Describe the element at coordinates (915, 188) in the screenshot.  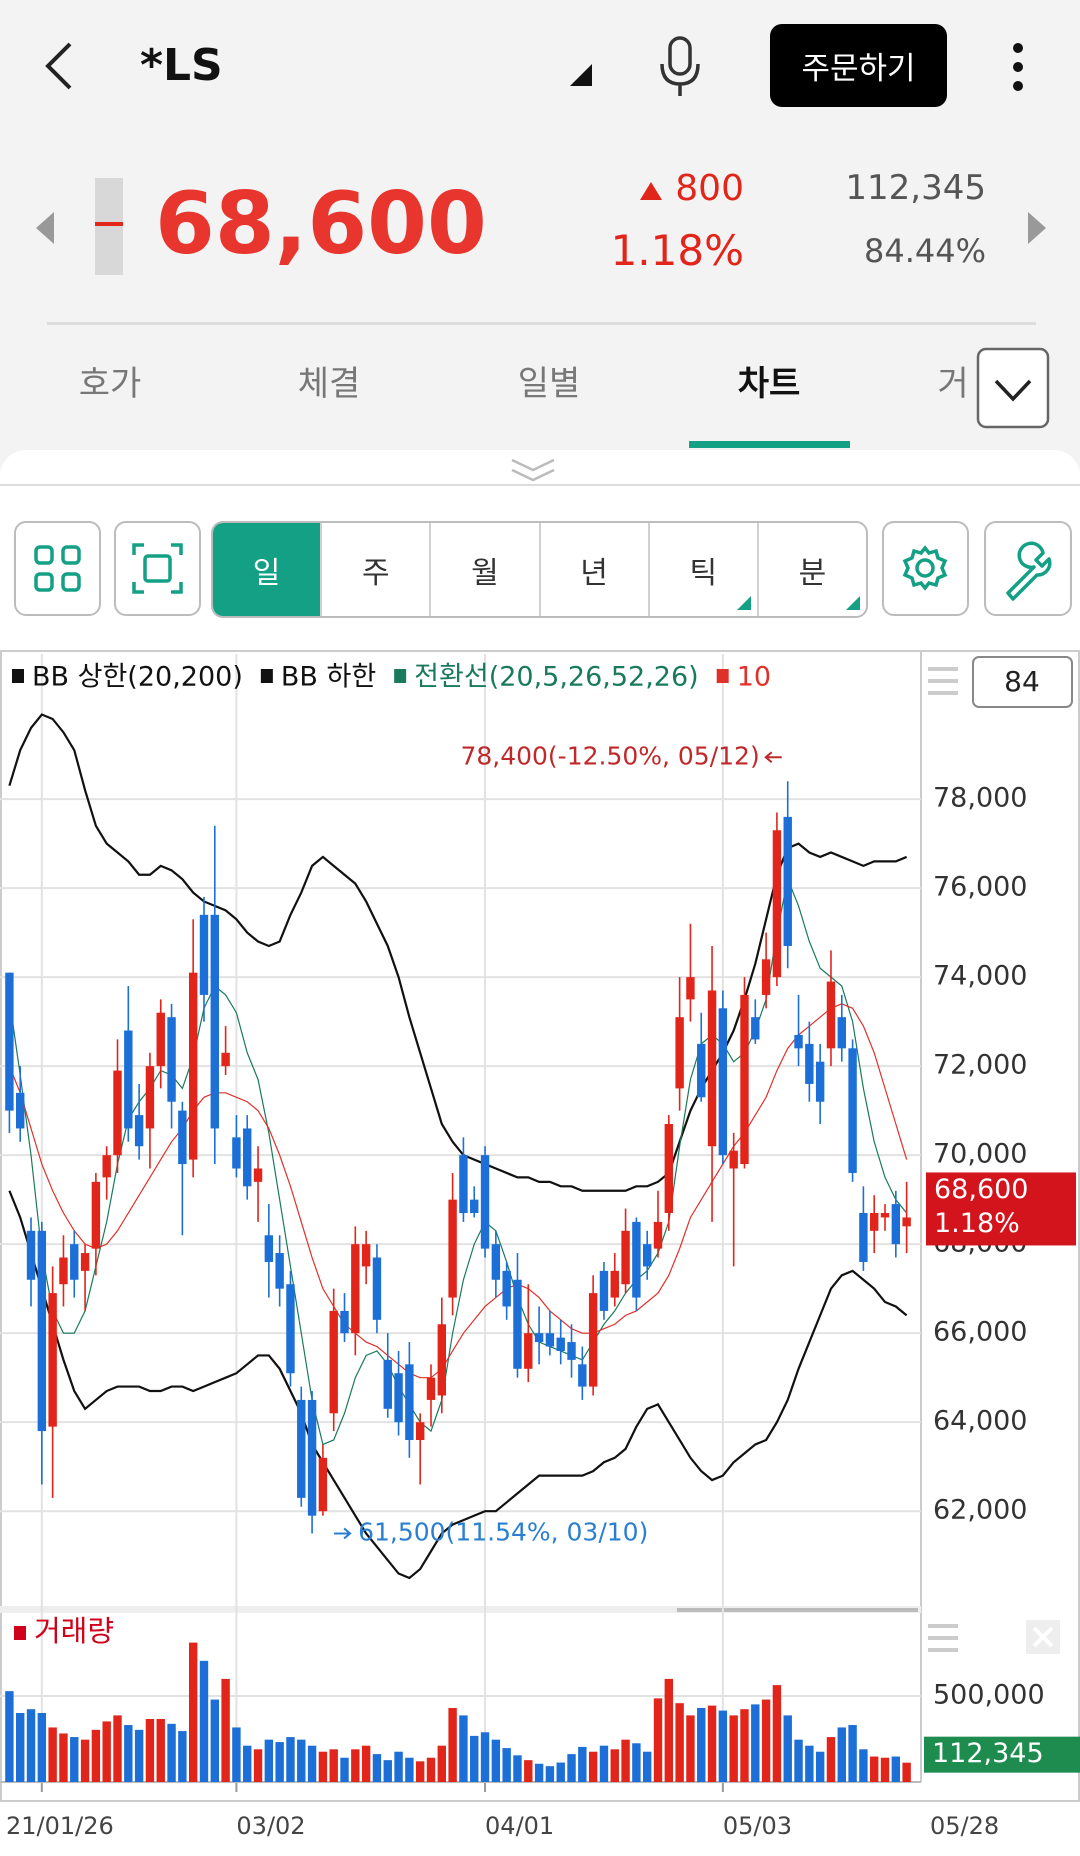
I see `trade-volume: 112,345` at that location.